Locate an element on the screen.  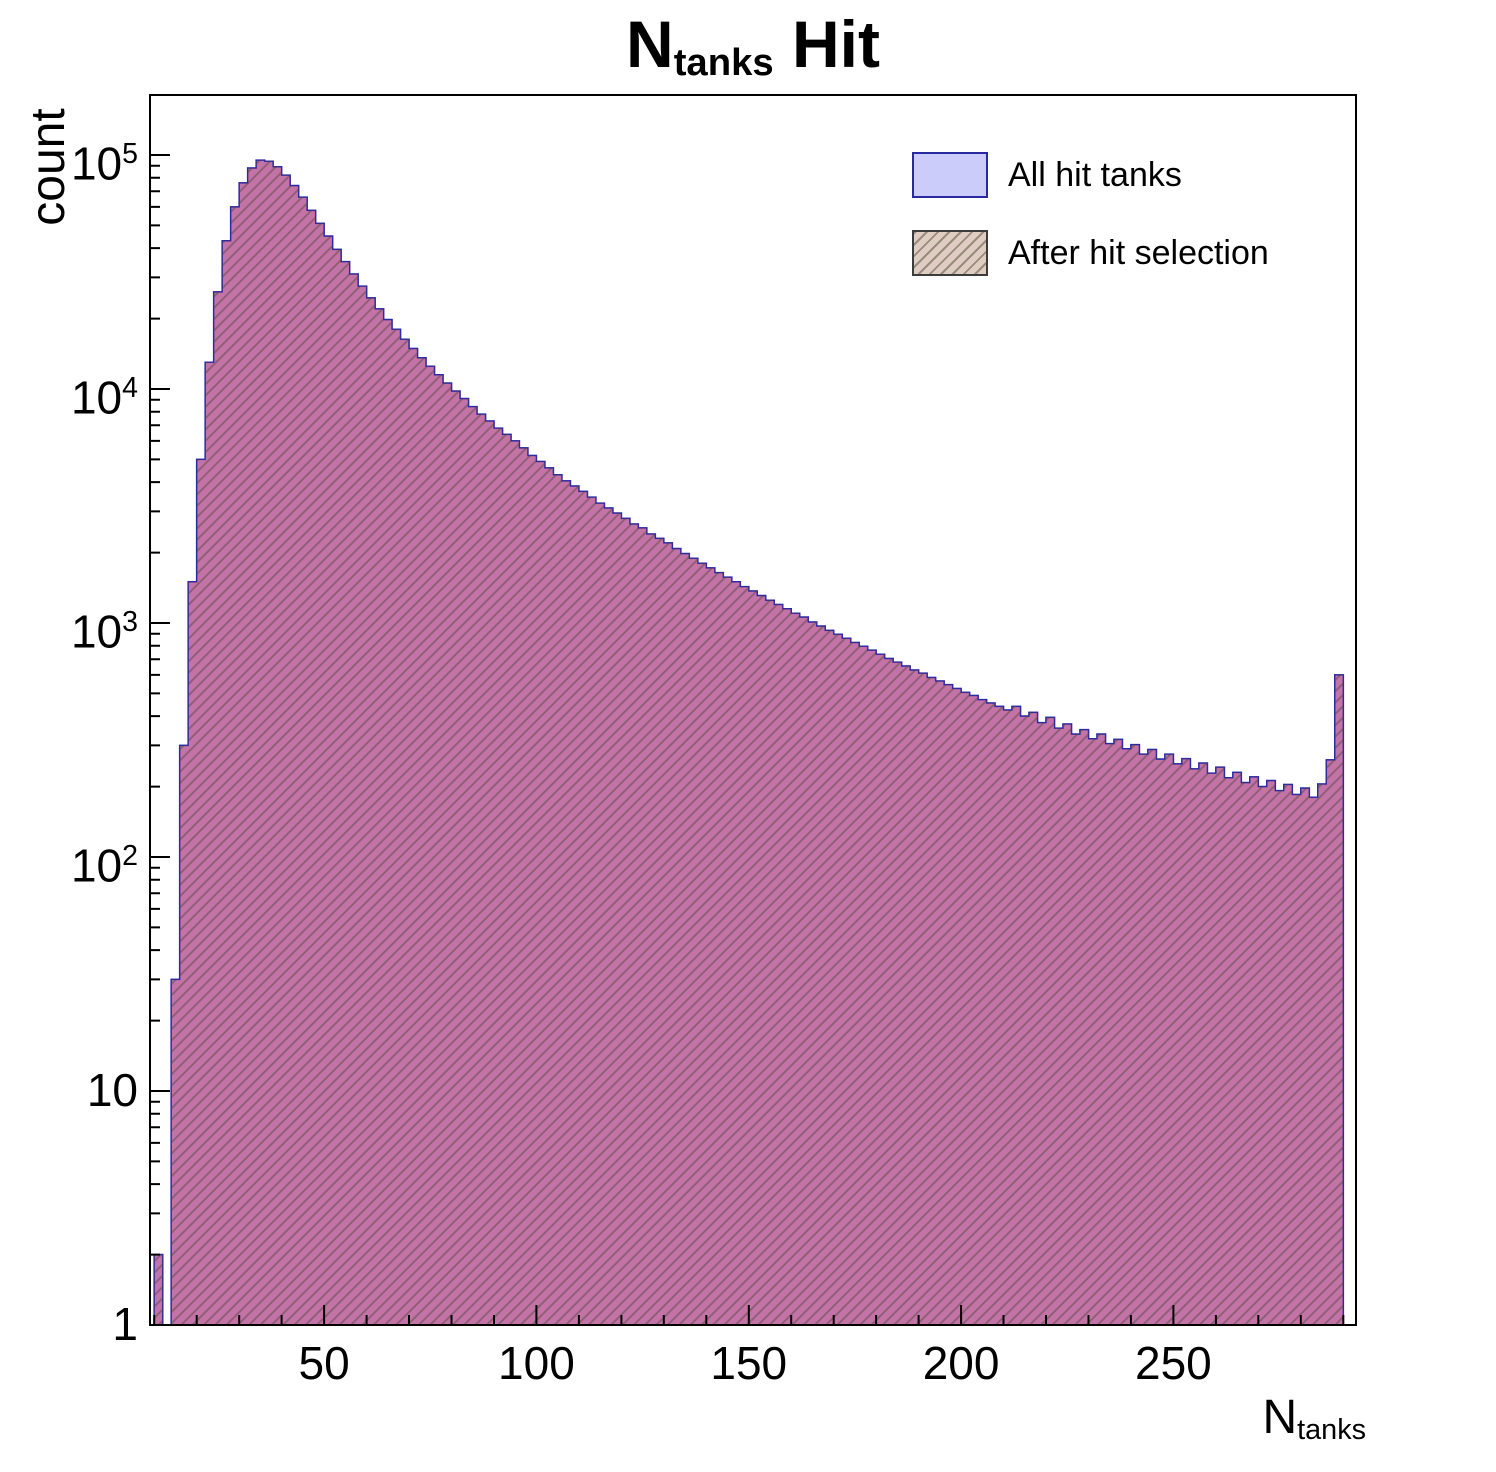
title-suffix: Hit is located at coordinates (826, 44).